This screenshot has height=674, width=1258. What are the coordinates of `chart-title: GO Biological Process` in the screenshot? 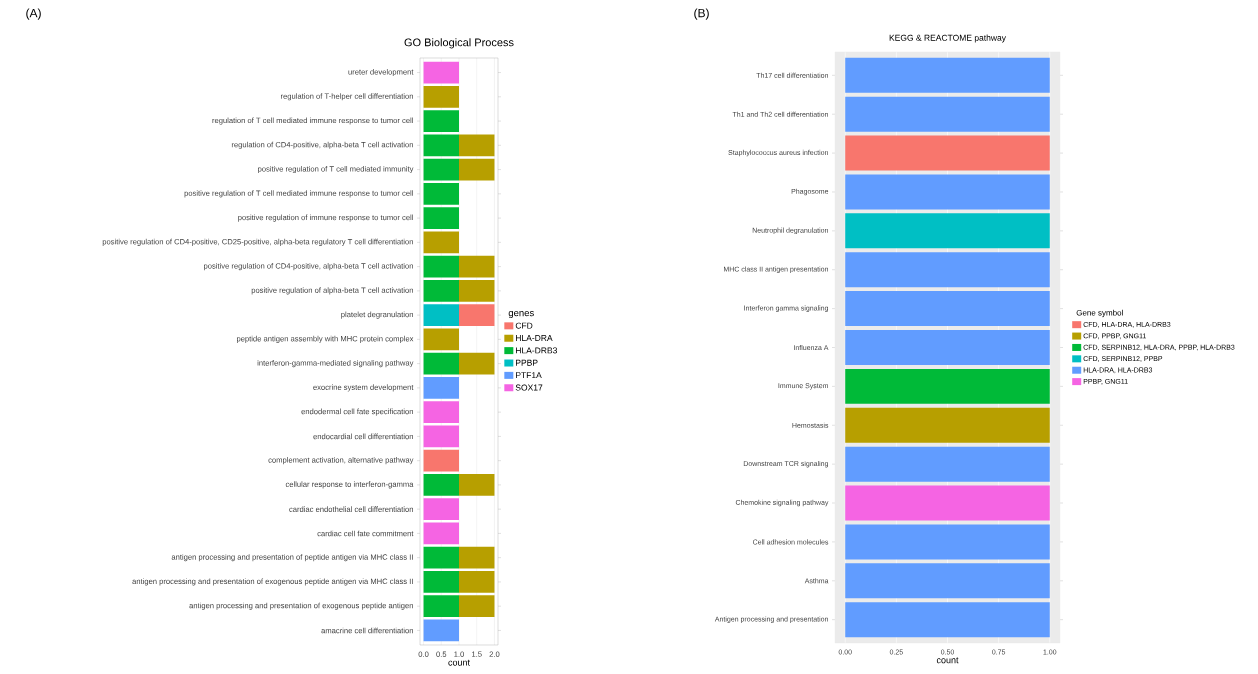 It's located at (459, 43).